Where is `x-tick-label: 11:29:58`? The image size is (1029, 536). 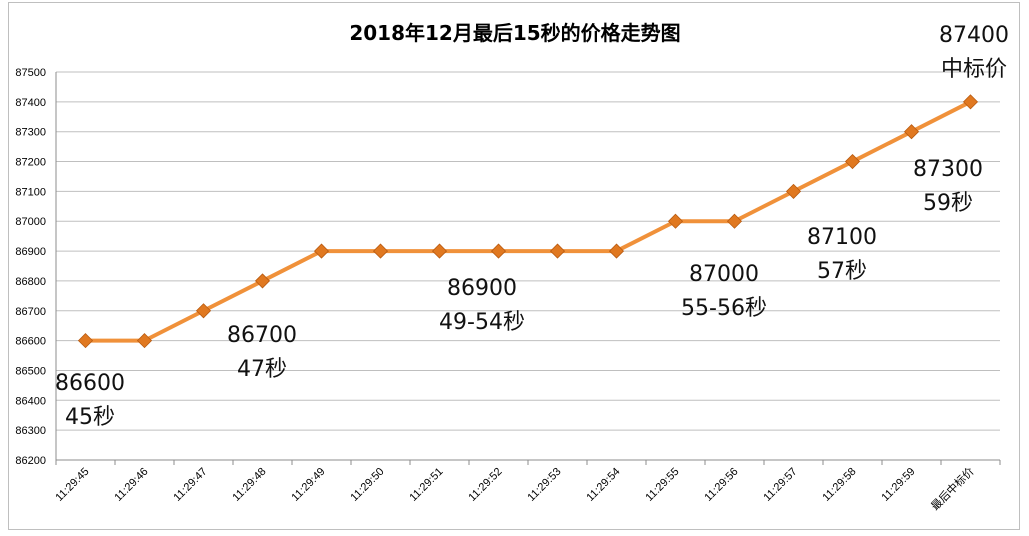 x-tick-label: 11:29:58 is located at coordinates (839, 485).